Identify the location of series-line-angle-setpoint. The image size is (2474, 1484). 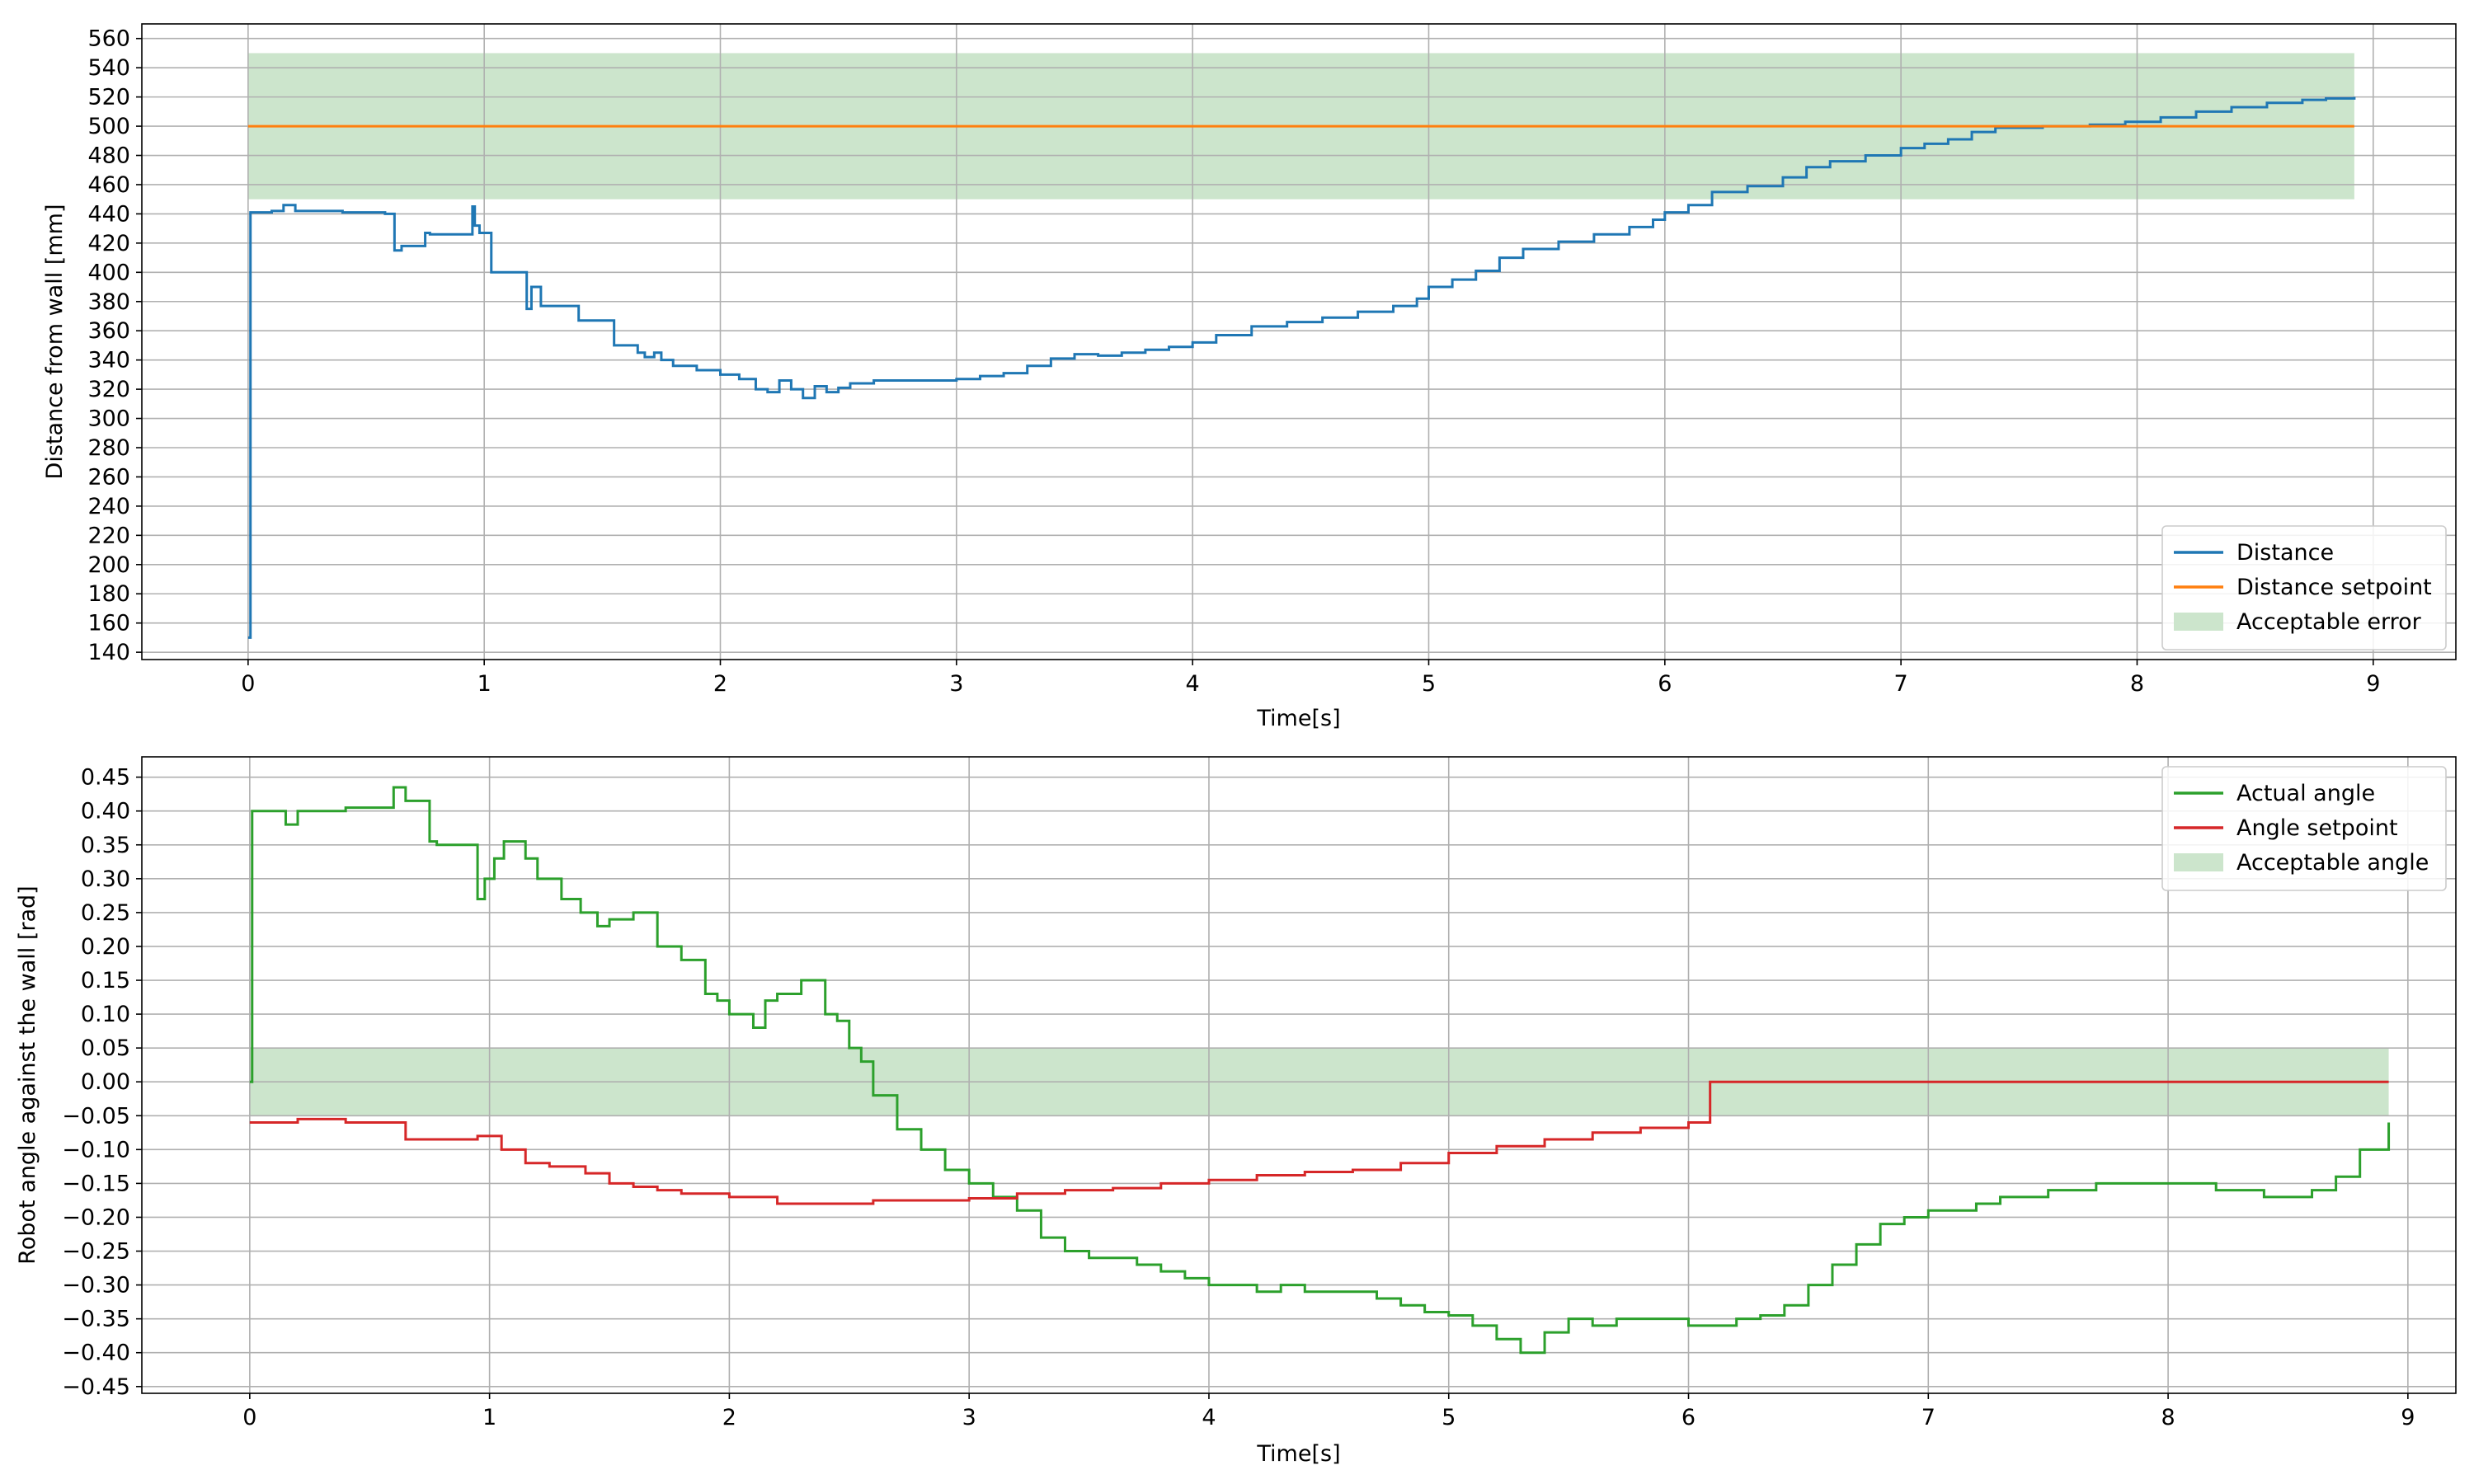
(1319, 1142).